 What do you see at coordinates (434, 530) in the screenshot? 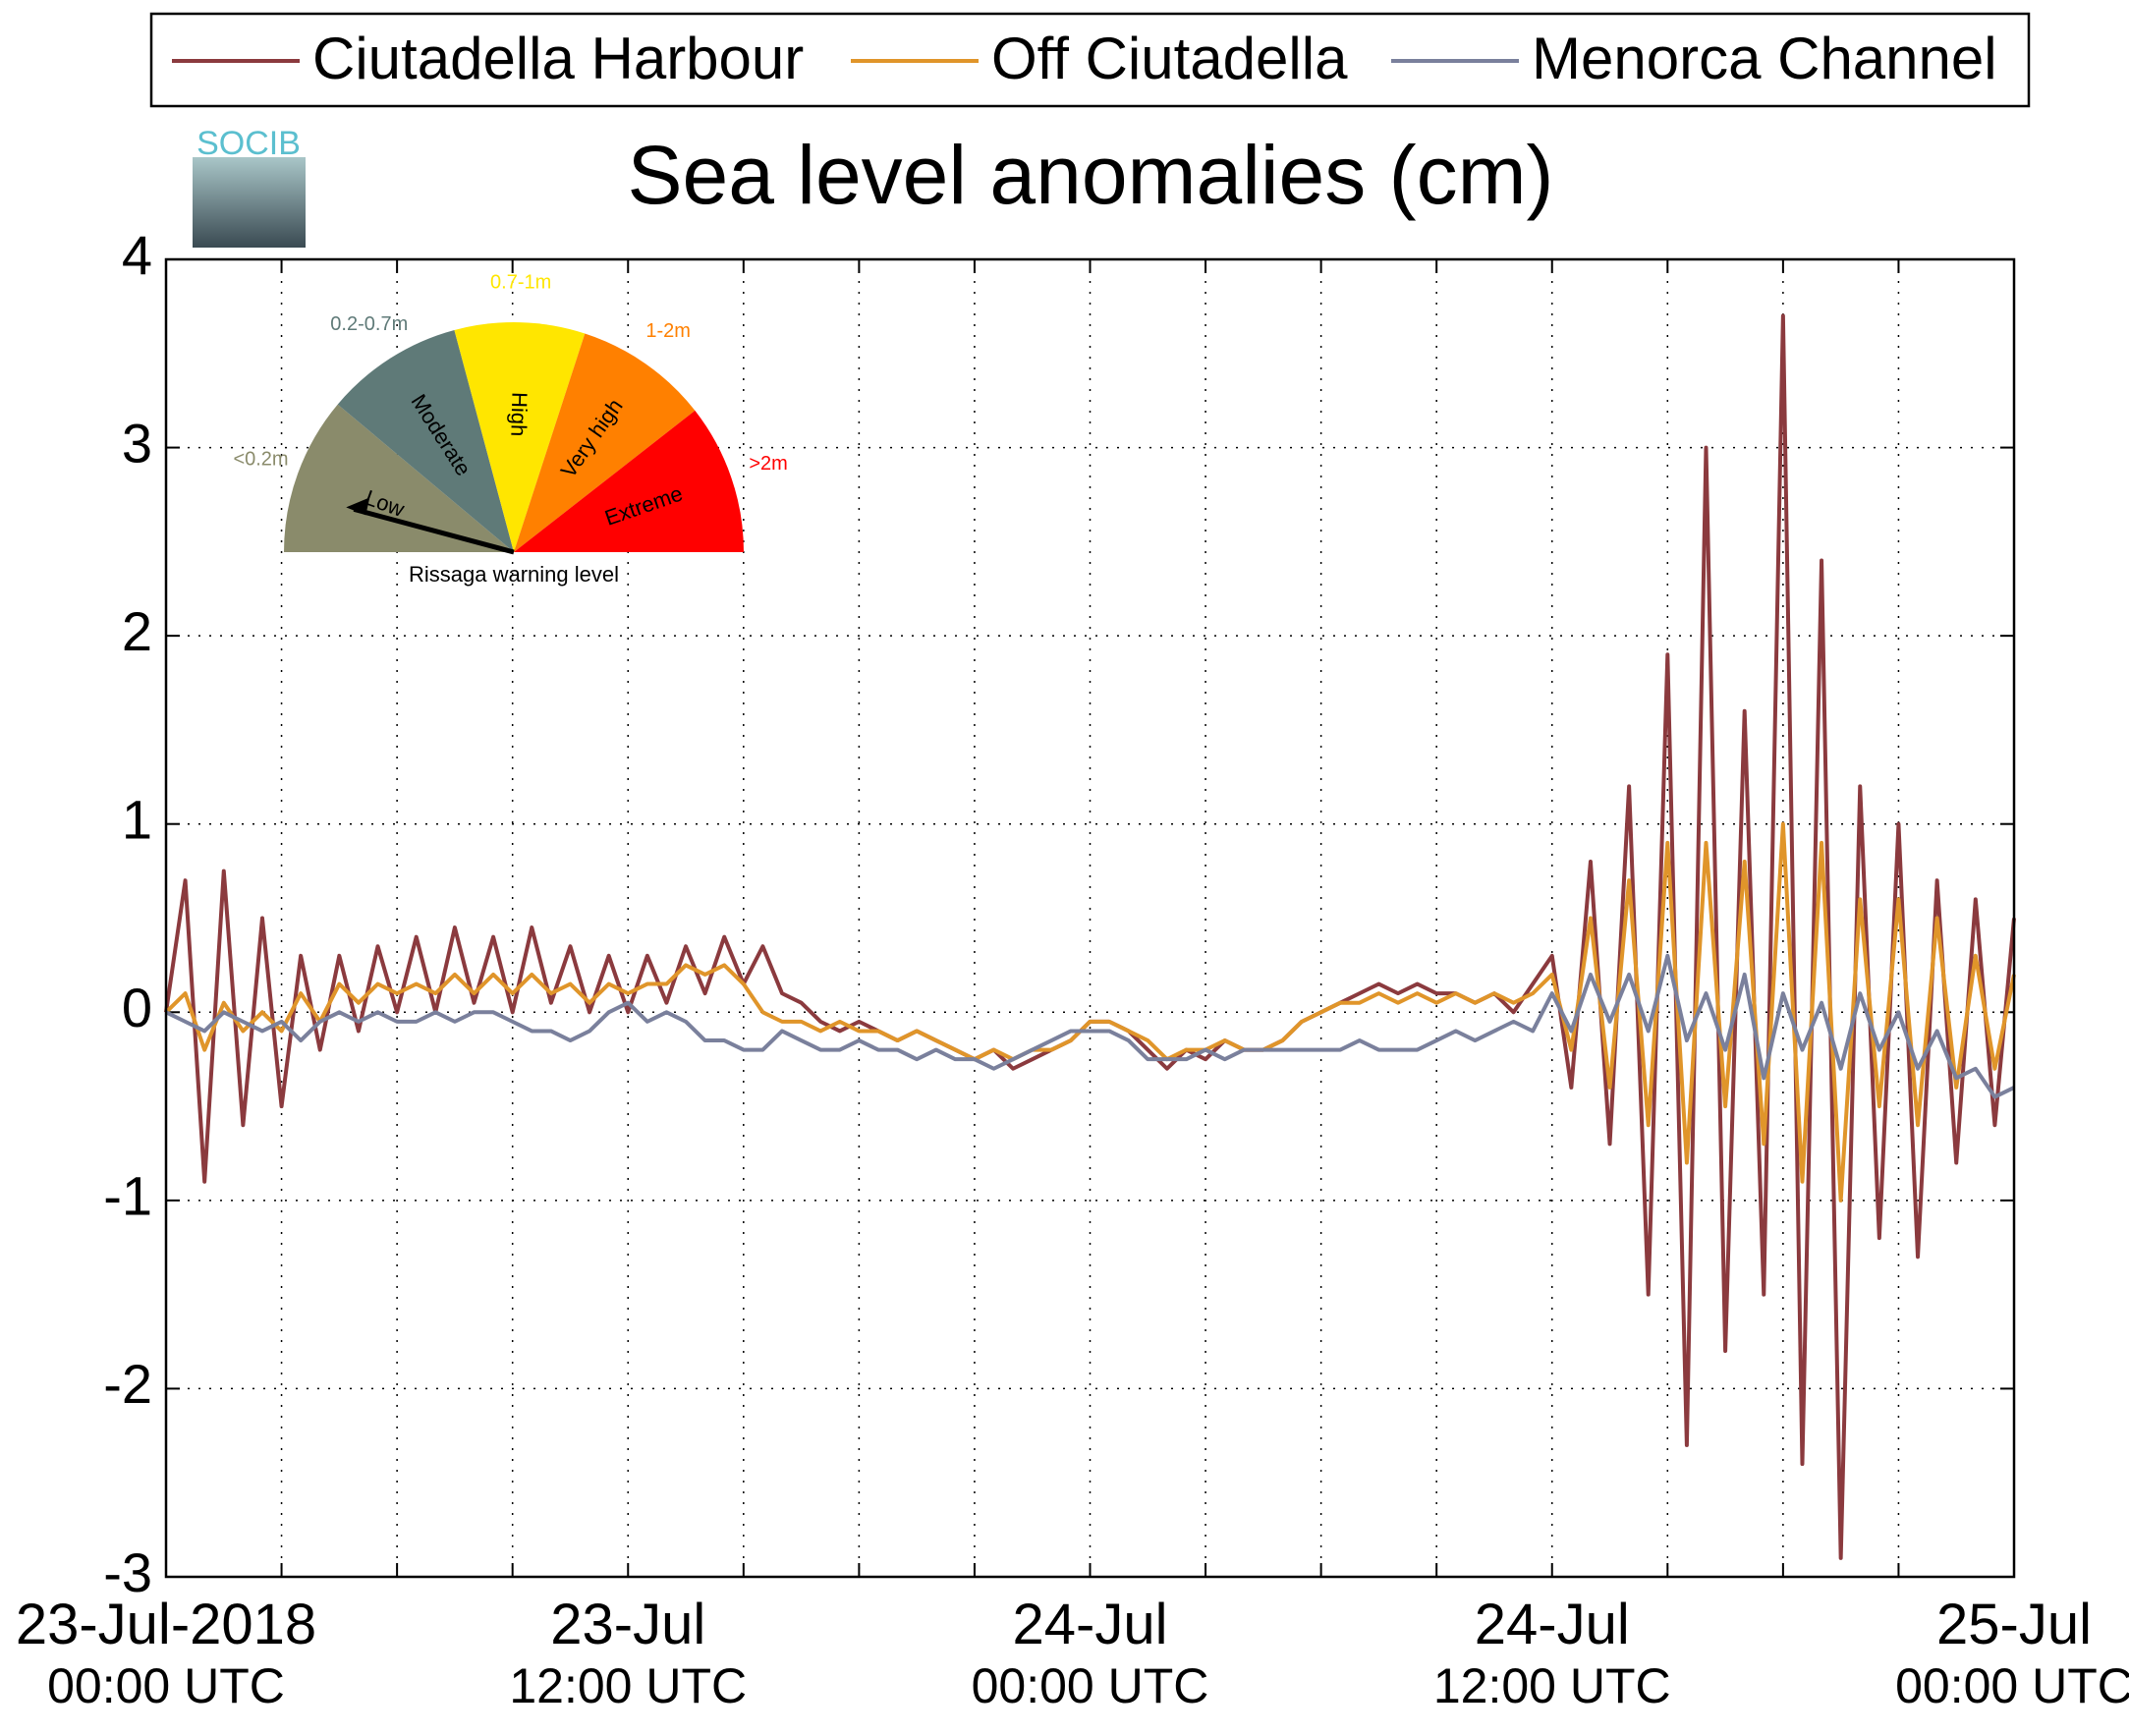
I see `gauge-needle` at bounding box center [434, 530].